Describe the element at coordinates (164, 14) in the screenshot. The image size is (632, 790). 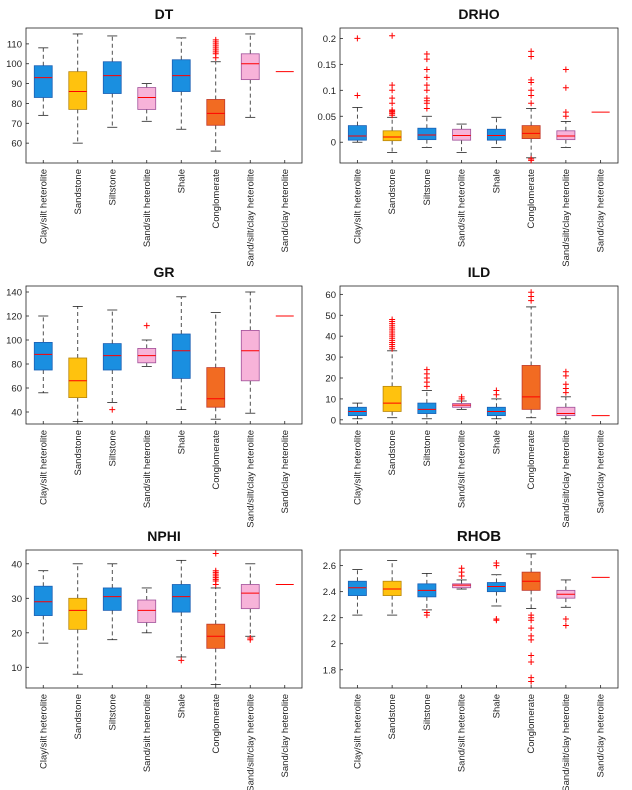
I see `chart-title: DT` at that location.